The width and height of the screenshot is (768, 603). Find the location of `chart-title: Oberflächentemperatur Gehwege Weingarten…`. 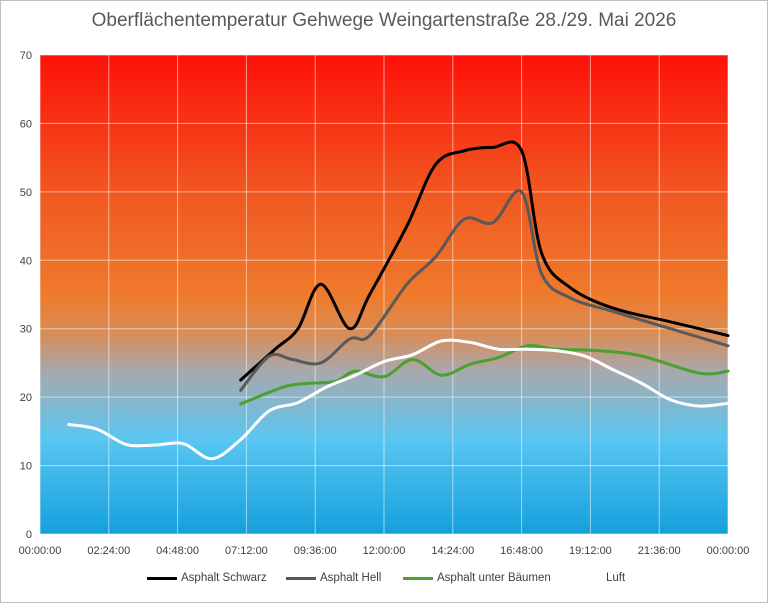

chart-title: Oberflächentemperatur Gehwege Weingarten… is located at coordinates (384, 20).